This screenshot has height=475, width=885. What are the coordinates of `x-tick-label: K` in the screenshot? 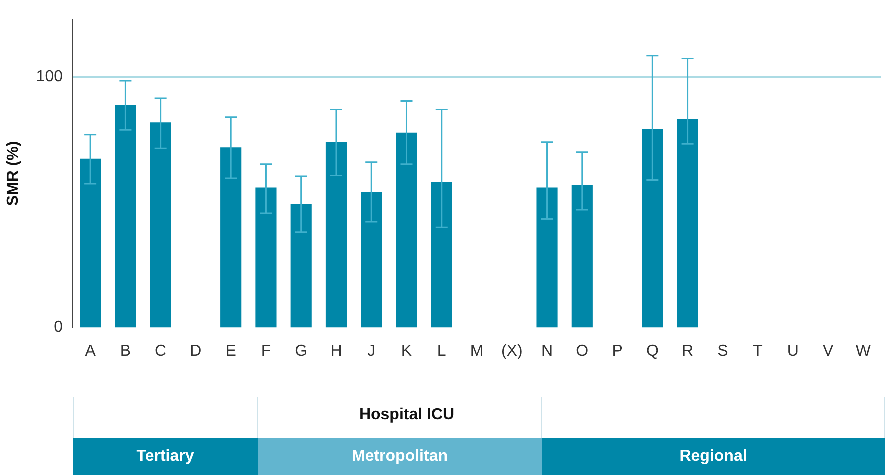 It's located at (406, 351).